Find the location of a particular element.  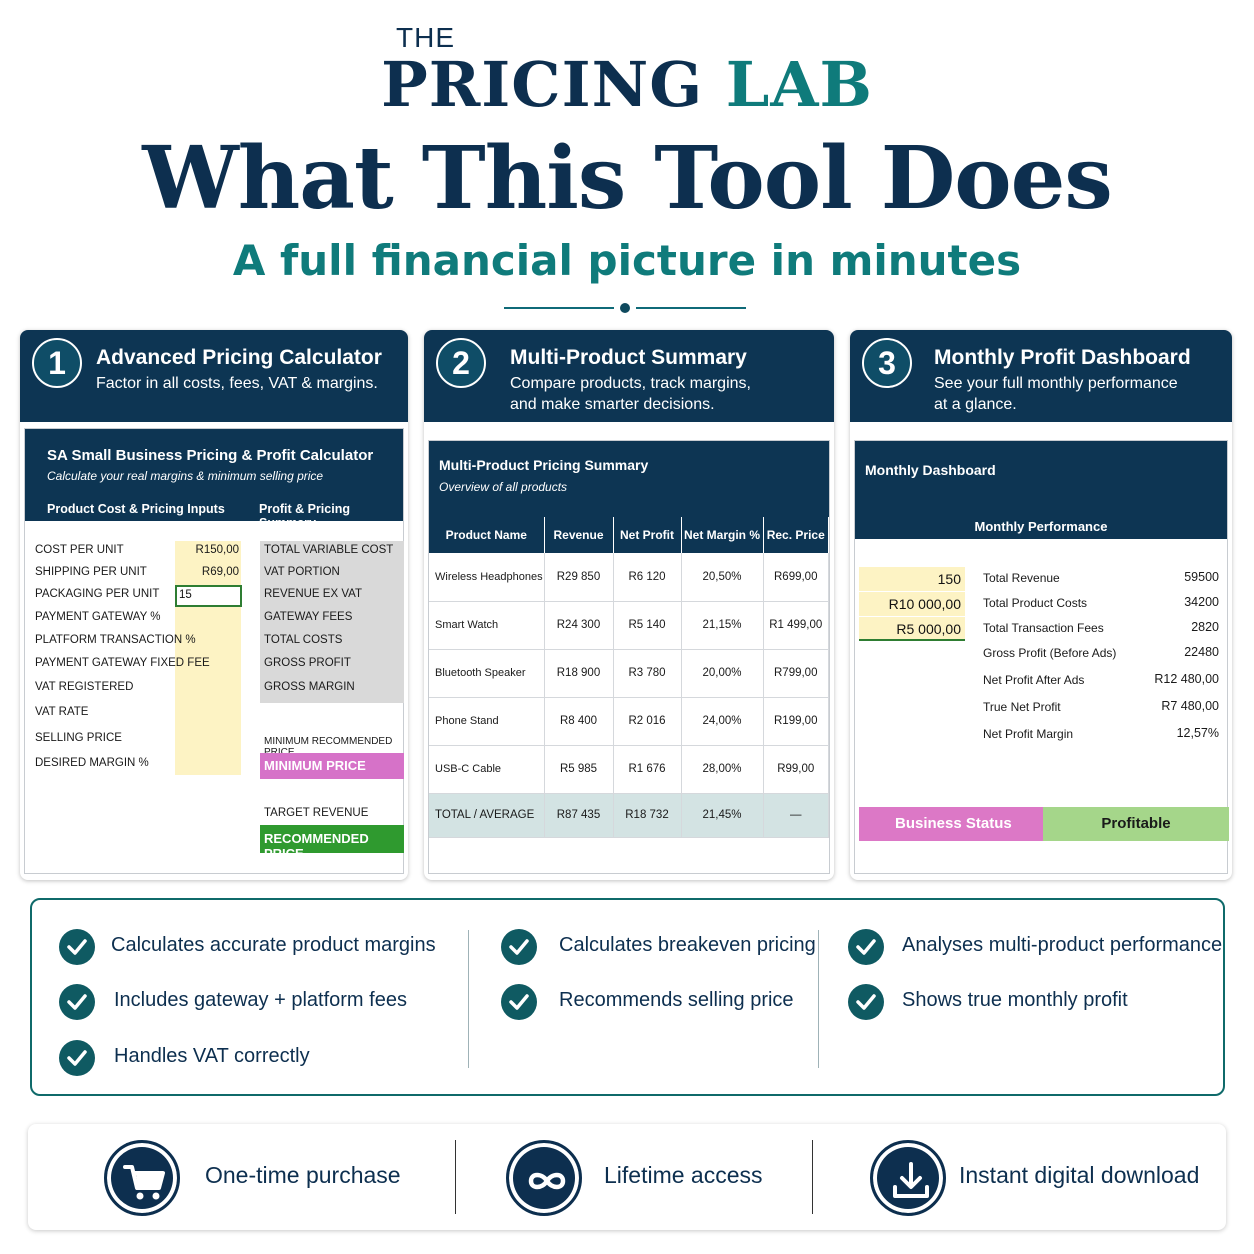

business-status-label: Business Status is located at coordinates (951, 824).